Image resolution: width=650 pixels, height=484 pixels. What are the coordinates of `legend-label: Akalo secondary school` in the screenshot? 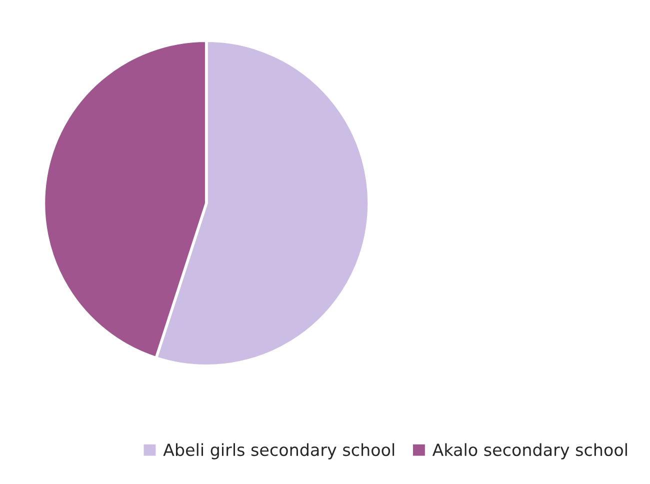 It's located at (529, 451).